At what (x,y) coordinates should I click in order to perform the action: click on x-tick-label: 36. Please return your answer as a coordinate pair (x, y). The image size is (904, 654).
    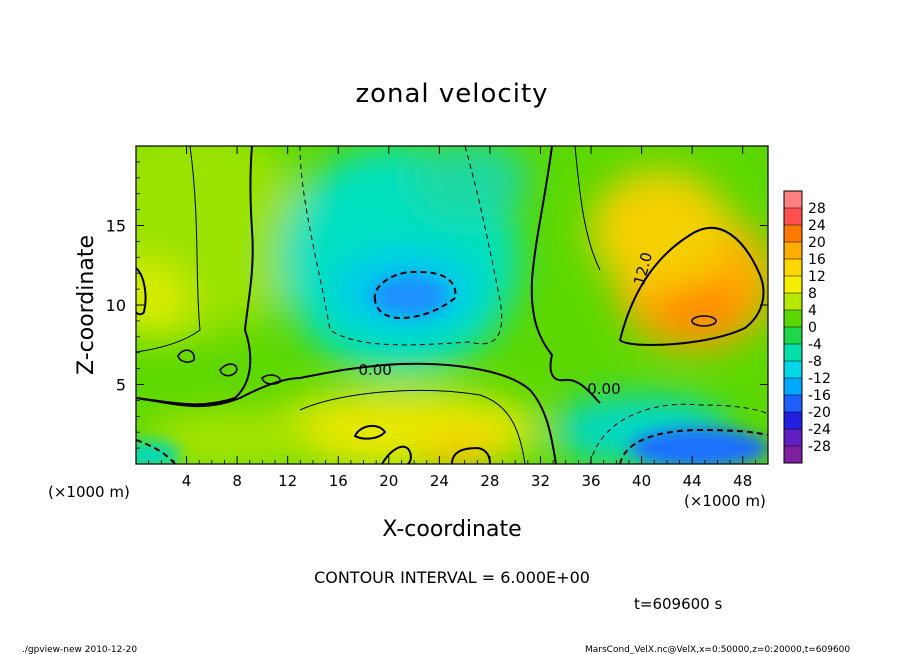
    Looking at the image, I should click on (590, 481).